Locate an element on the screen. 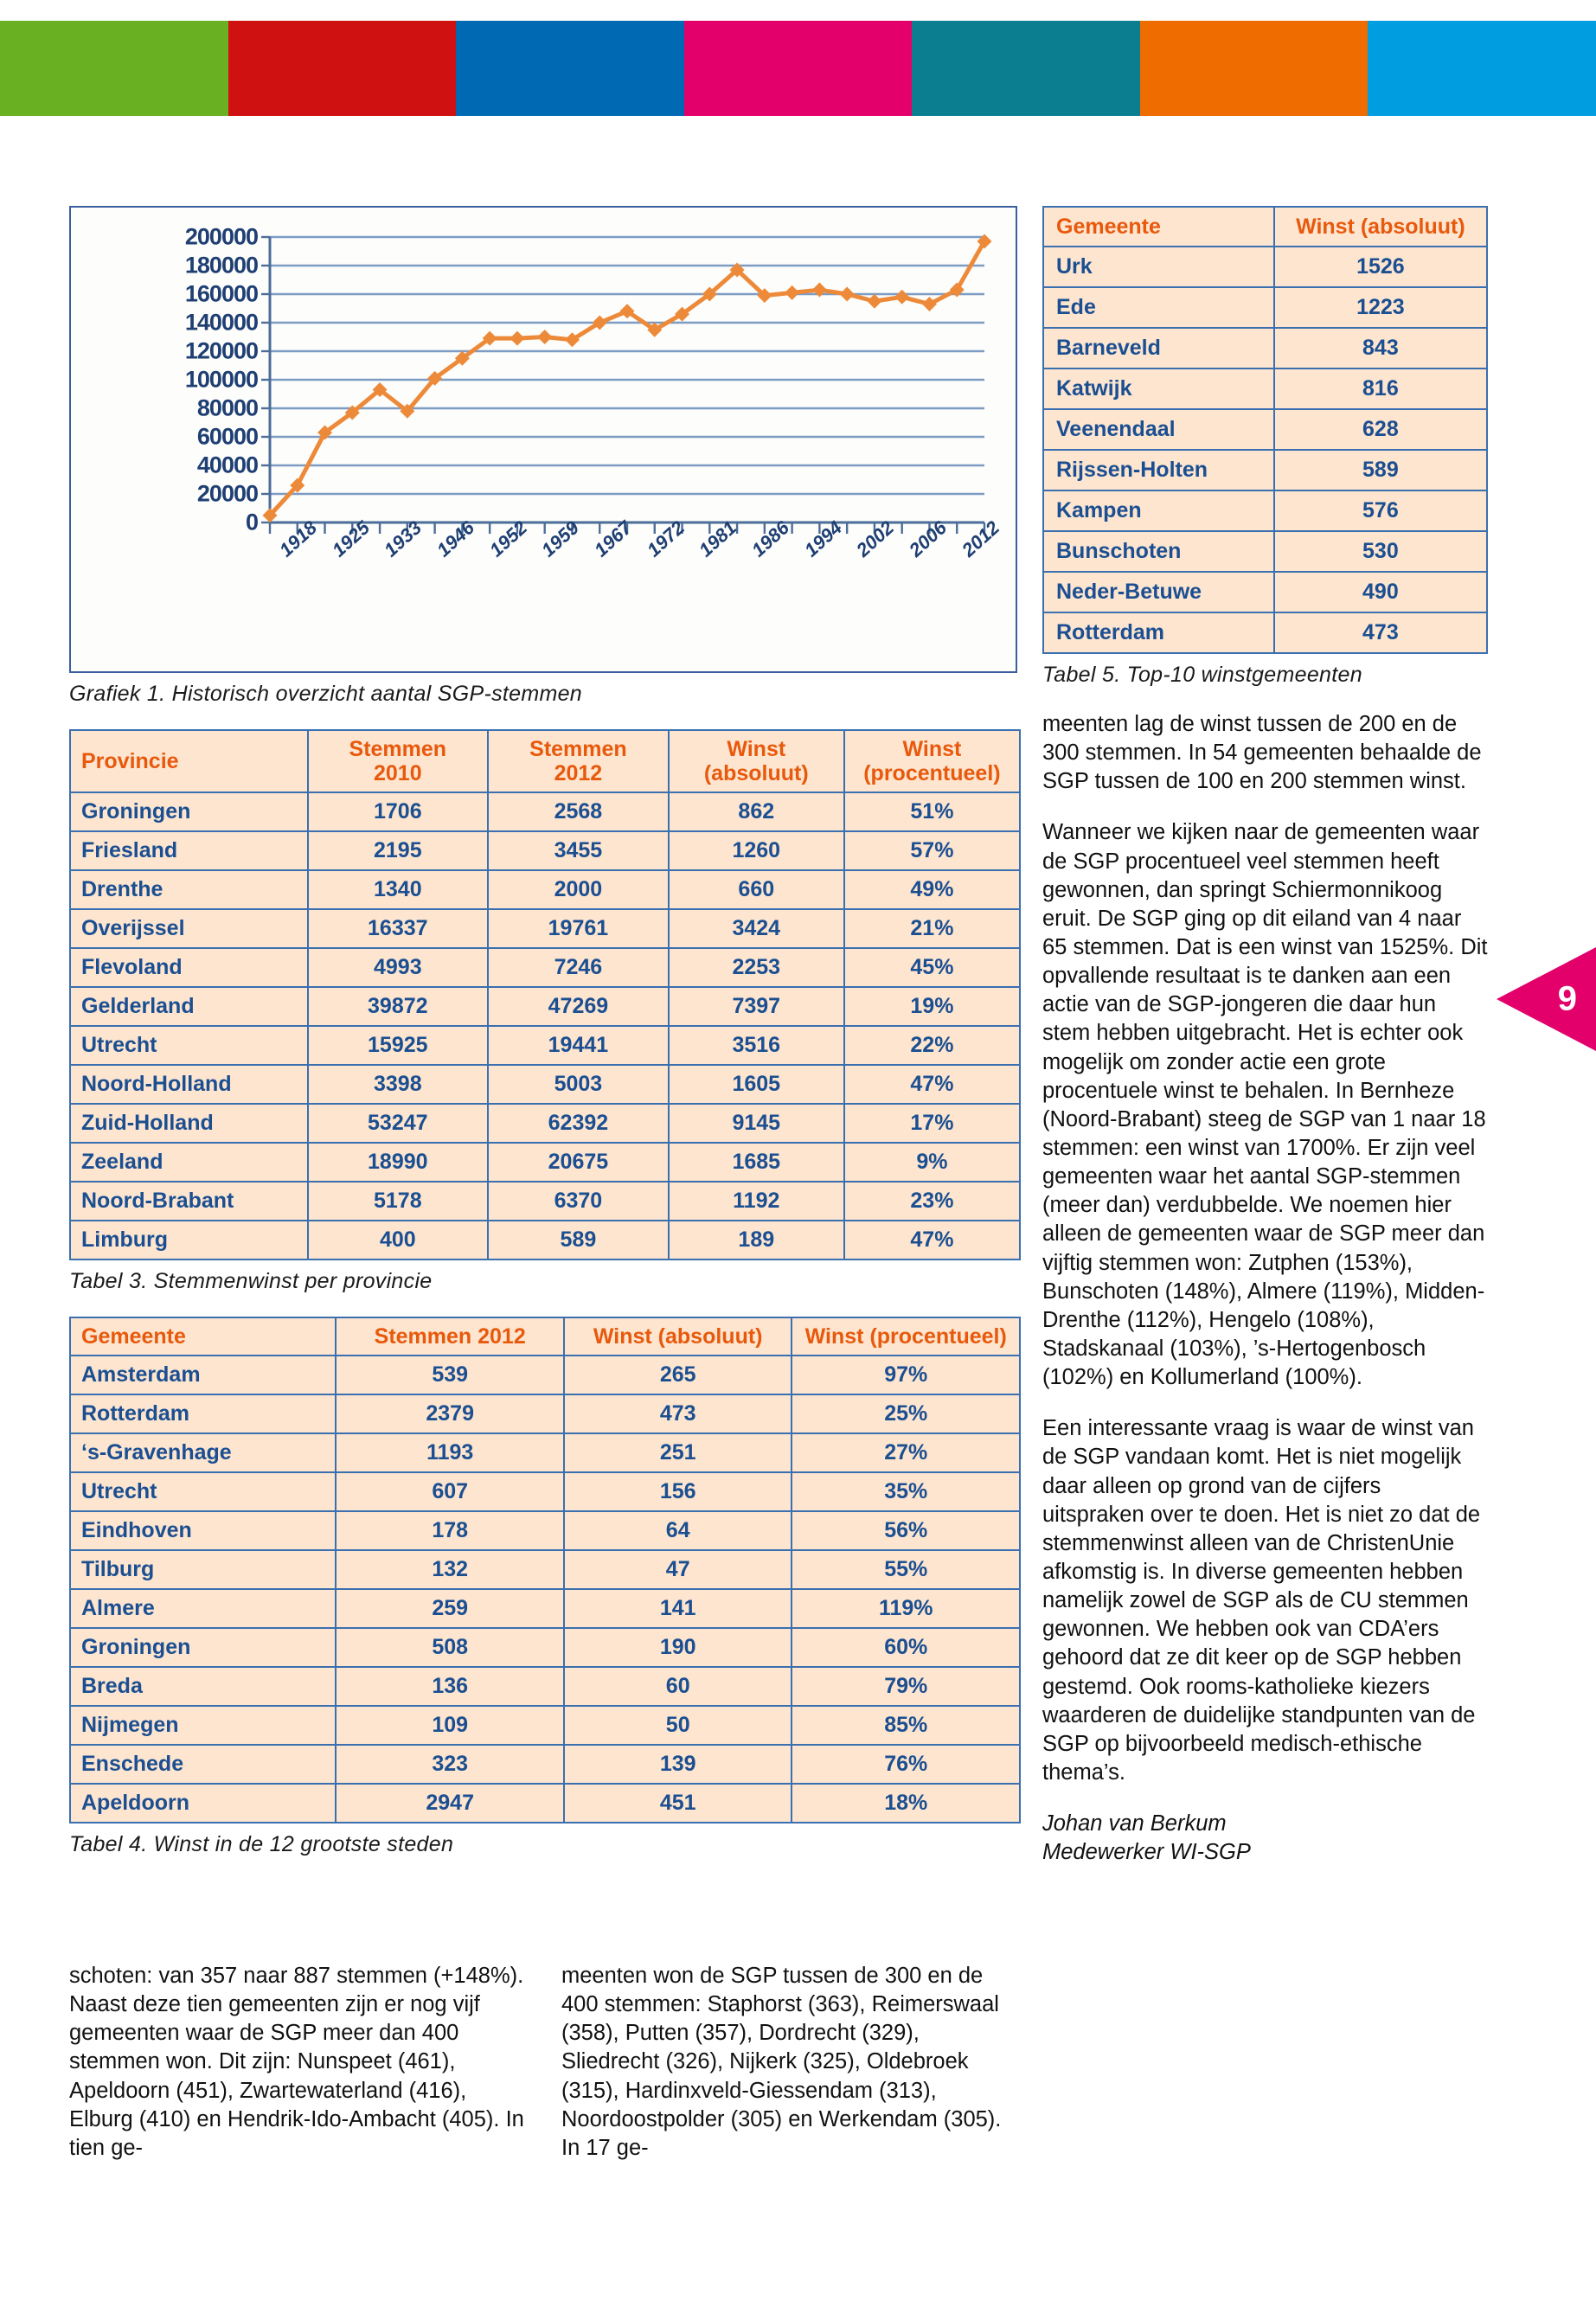 The height and width of the screenshot is (2301, 1596). color-swatch-magenta is located at coordinates (798, 69).